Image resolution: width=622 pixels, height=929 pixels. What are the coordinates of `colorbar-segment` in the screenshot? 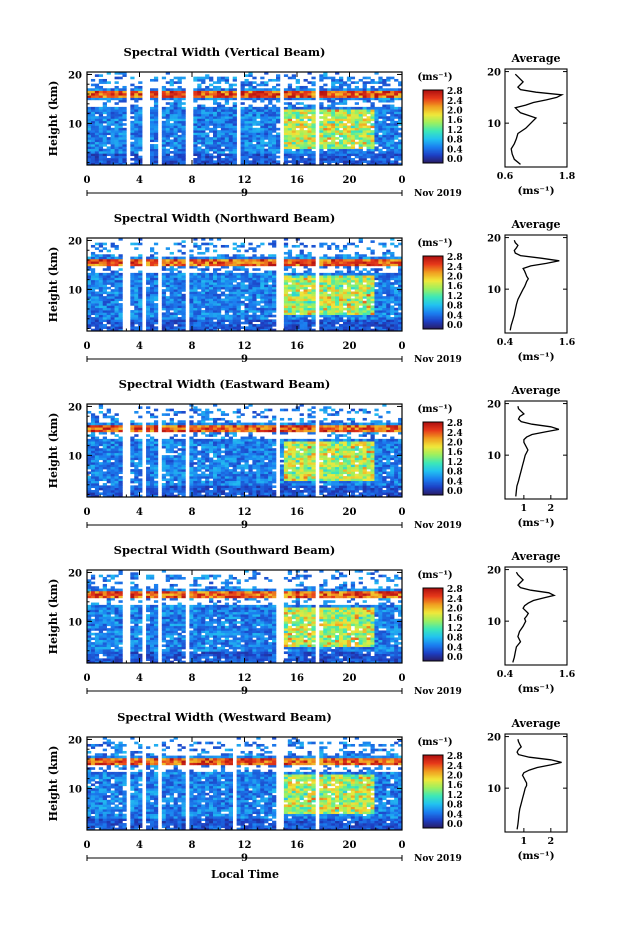 It's located at (433, 286).